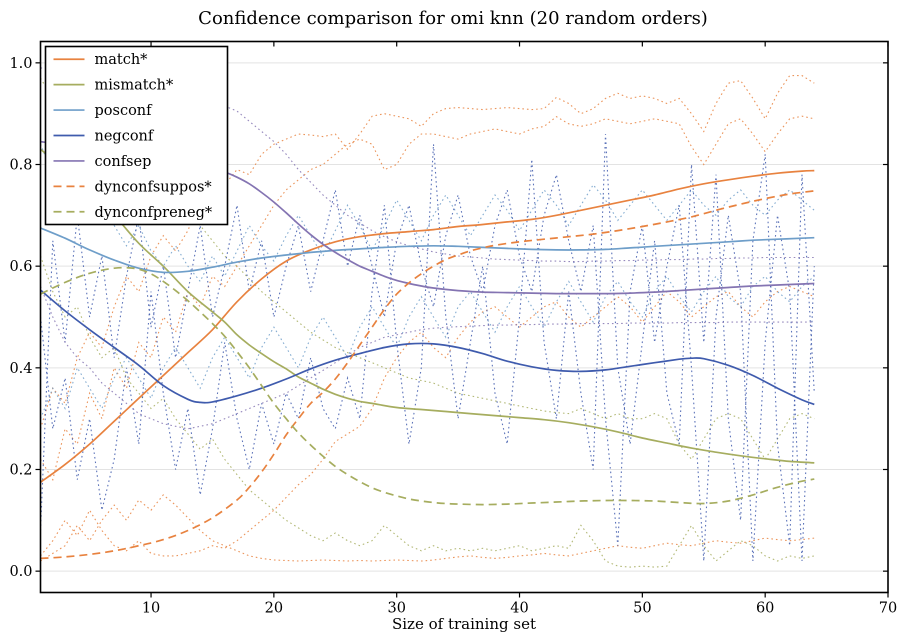 Image resolution: width=906 pixels, height=644 pixels. I want to click on legend-label: confsep, so click(123, 162).